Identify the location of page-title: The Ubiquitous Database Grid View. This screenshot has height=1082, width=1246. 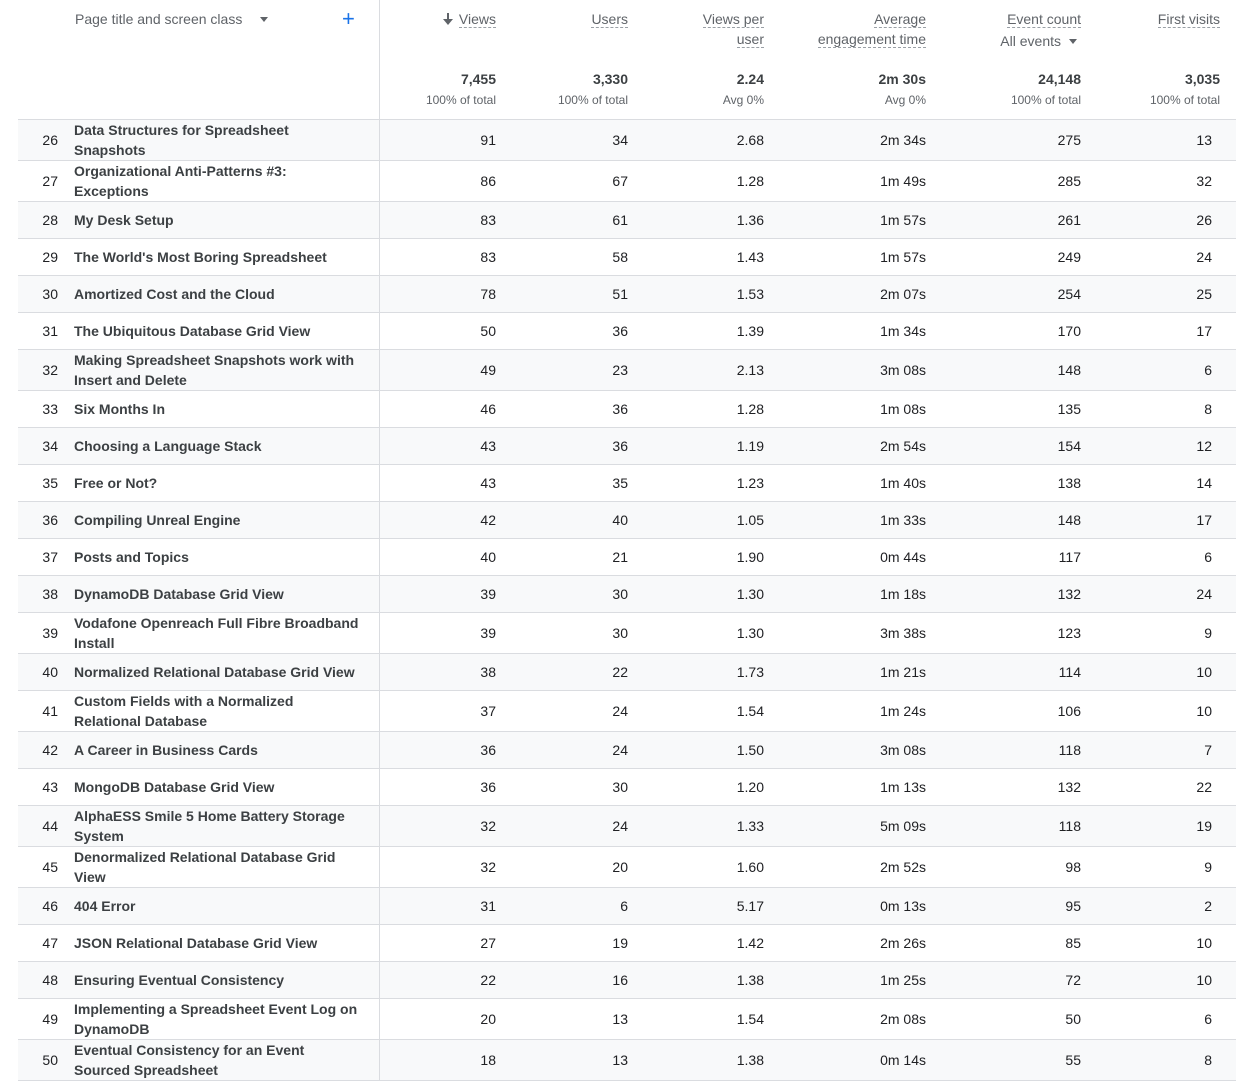
(192, 331).